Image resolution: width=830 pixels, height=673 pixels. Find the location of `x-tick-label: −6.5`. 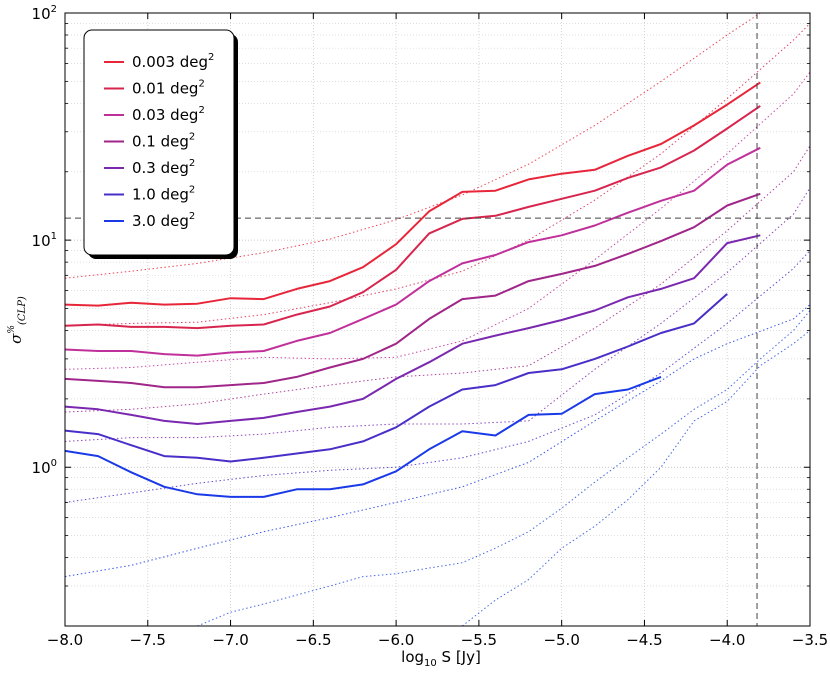

x-tick-label: −6.5 is located at coordinates (313, 640).